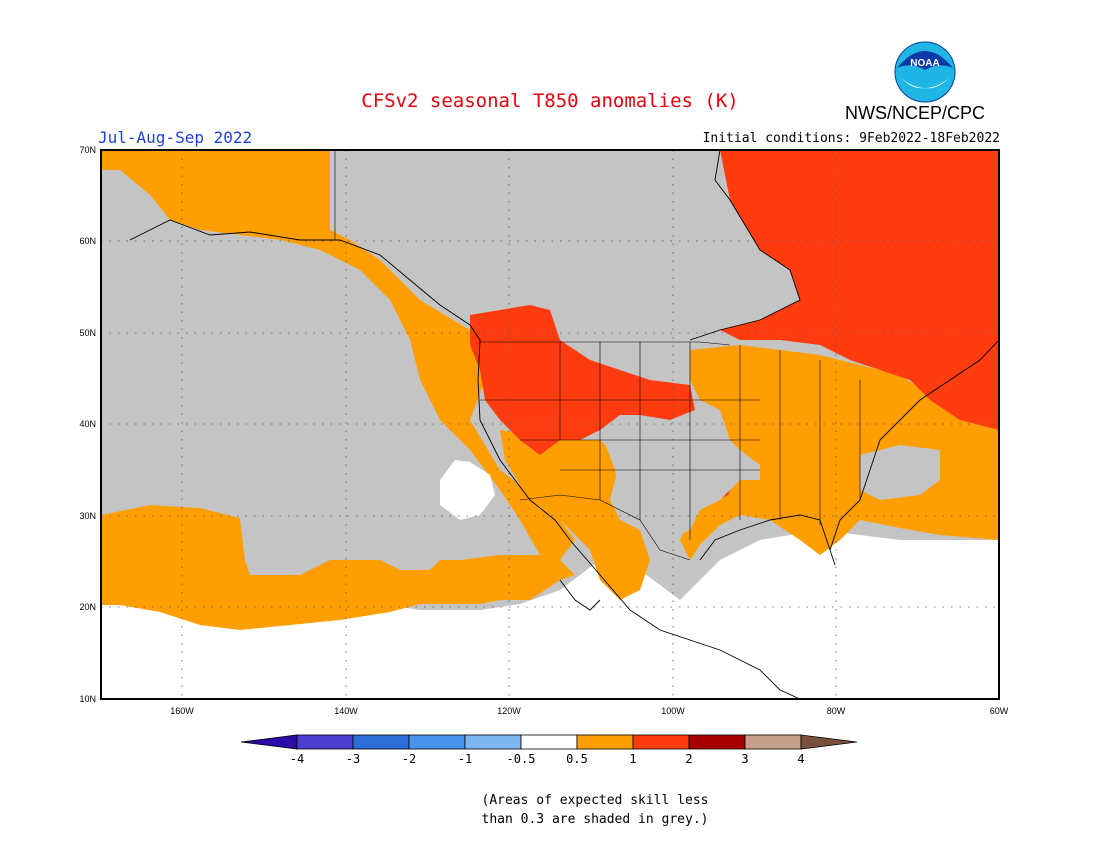  What do you see at coordinates (87, 150) in the screenshot?
I see `lat-label: 70N` at bounding box center [87, 150].